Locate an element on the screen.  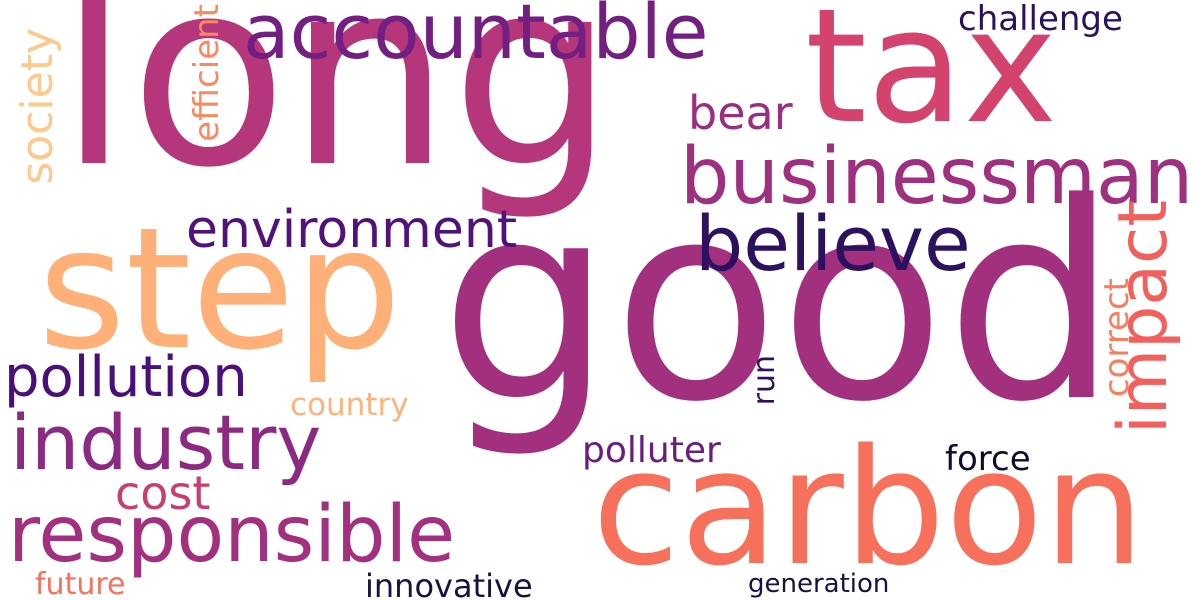
word-accountable: accountable is located at coordinates (476, 38).